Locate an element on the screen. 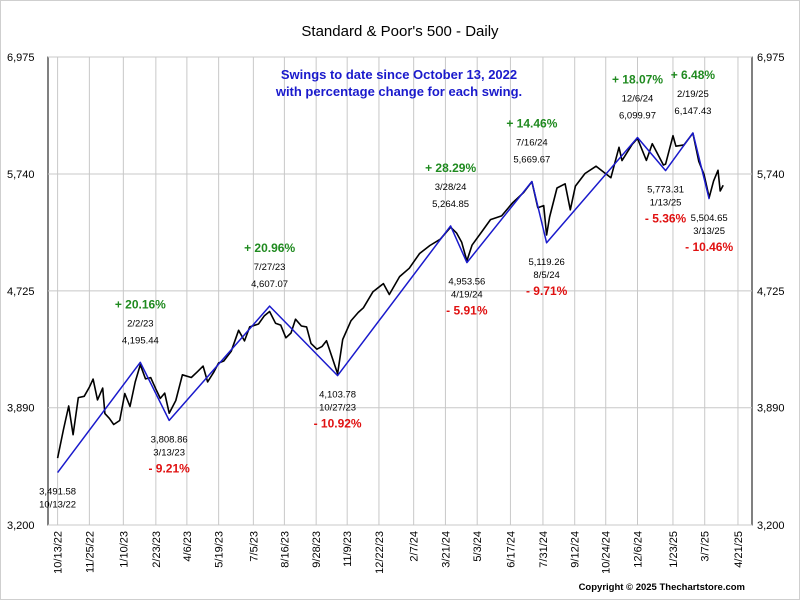 This screenshot has height=604, width=800. x-tick-label: 6/17/24 is located at coordinates (511, 549).